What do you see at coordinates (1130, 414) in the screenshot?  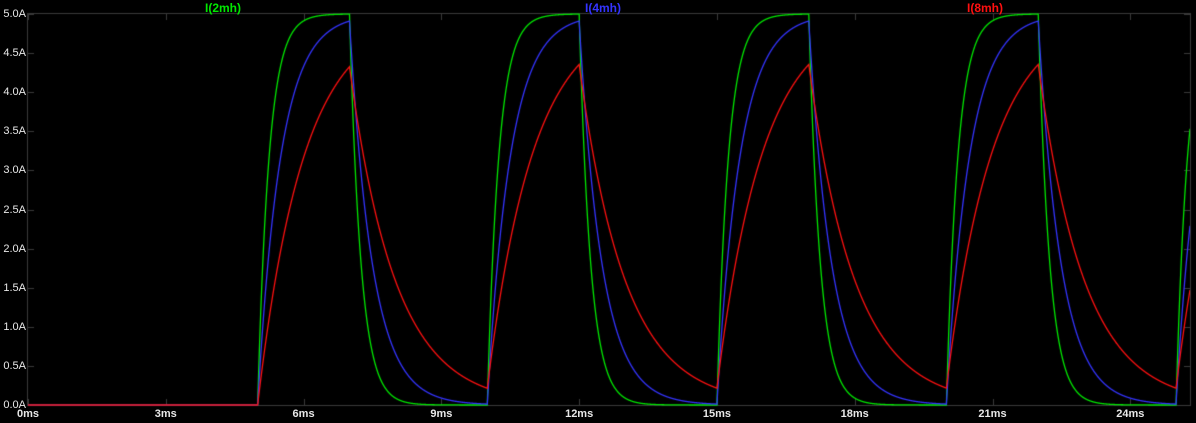 I see `x-tick-label: 24ms` at bounding box center [1130, 414].